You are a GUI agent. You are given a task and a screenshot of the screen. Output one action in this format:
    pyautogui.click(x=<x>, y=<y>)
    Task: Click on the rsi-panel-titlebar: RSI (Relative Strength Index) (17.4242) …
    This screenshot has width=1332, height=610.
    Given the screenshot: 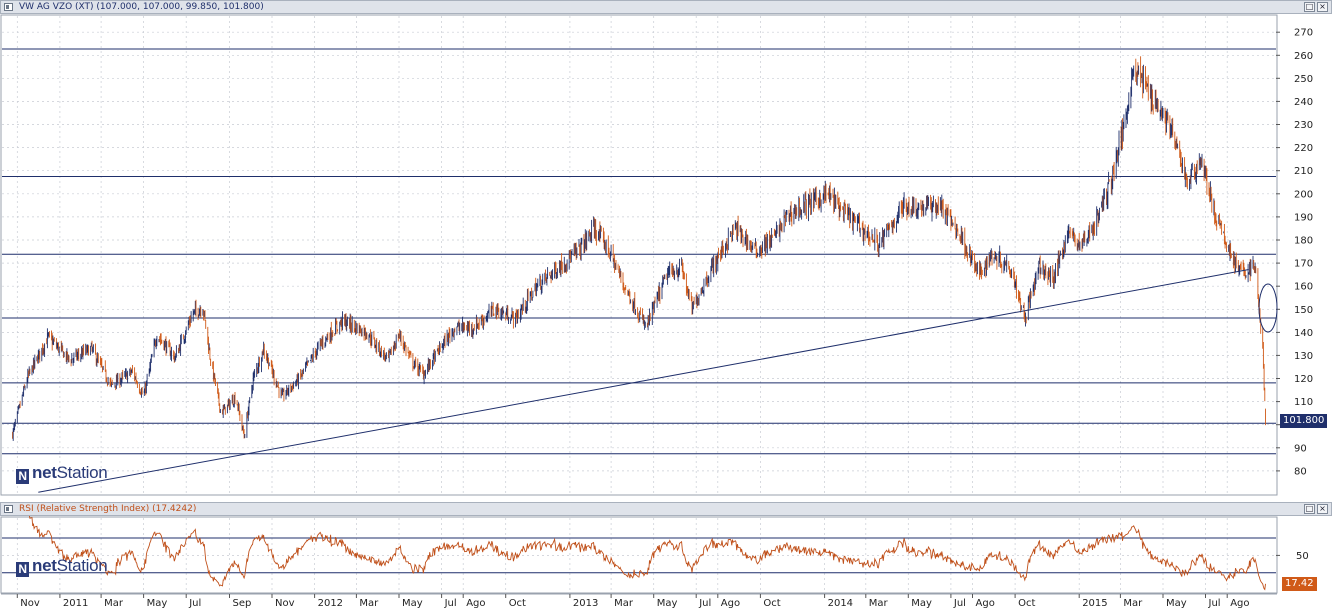 What is the action you would take?
    pyautogui.click(x=666, y=509)
    